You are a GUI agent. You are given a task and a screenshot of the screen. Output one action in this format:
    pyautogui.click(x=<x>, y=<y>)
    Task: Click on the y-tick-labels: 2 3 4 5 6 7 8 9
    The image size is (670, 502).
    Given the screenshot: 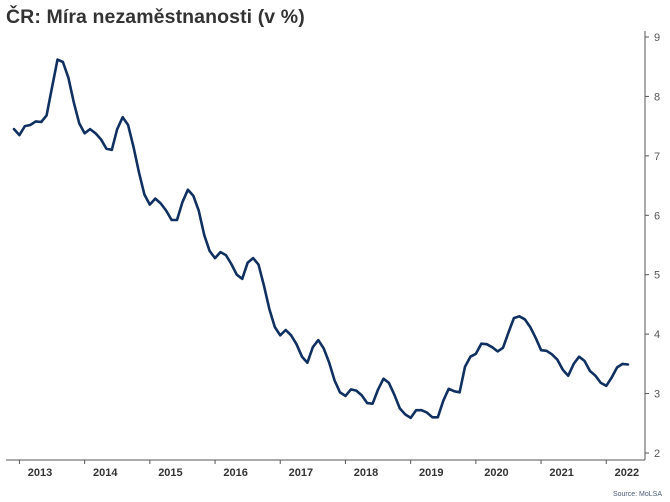 What is the action you would take?
    pyautogui.click(x=657, y=246)
    